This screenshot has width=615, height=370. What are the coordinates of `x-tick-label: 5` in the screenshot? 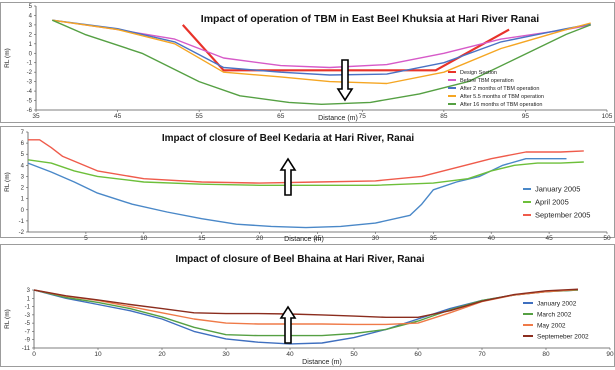 It's located at (86, 238).